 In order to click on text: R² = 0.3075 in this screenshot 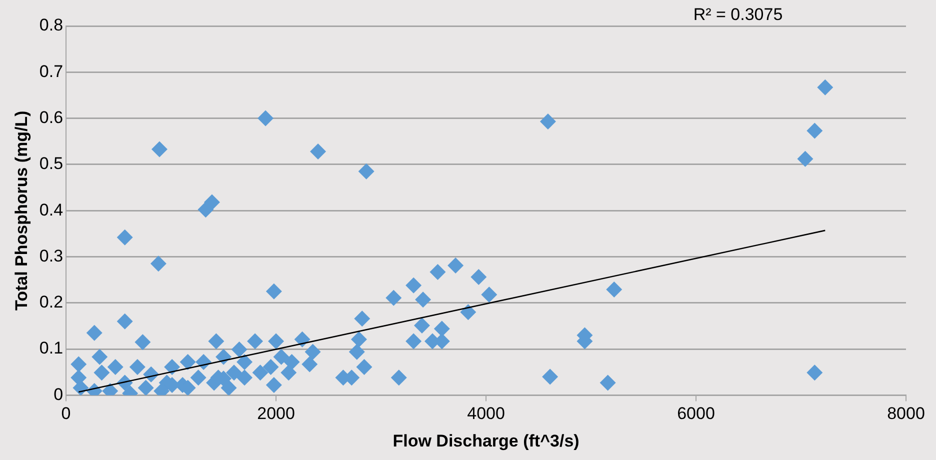, I will do `click(738, 14)`.